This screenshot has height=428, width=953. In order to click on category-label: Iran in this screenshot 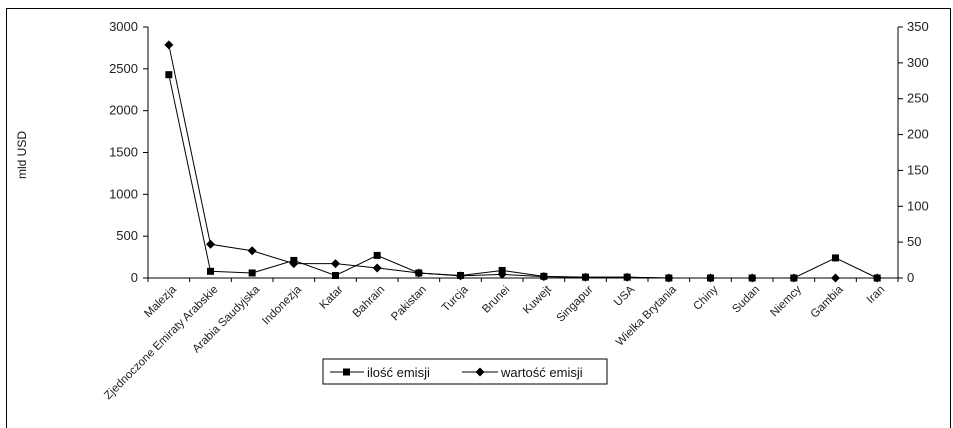, I will do `click(876, 295)`.